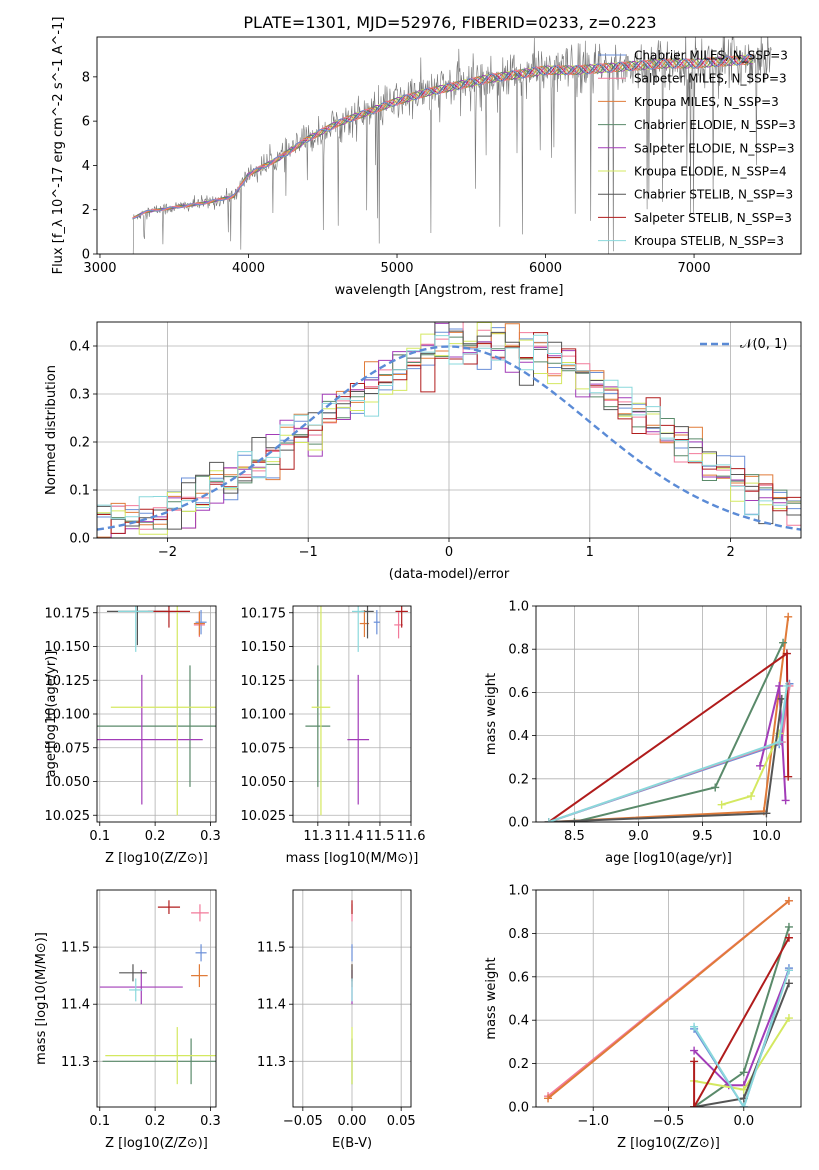  What do you see at coordinates (713, 195) in the screenshot?
I see `legend-label: Chabrier STELIB, N_SSP=3` at bounding box center [713, 195].